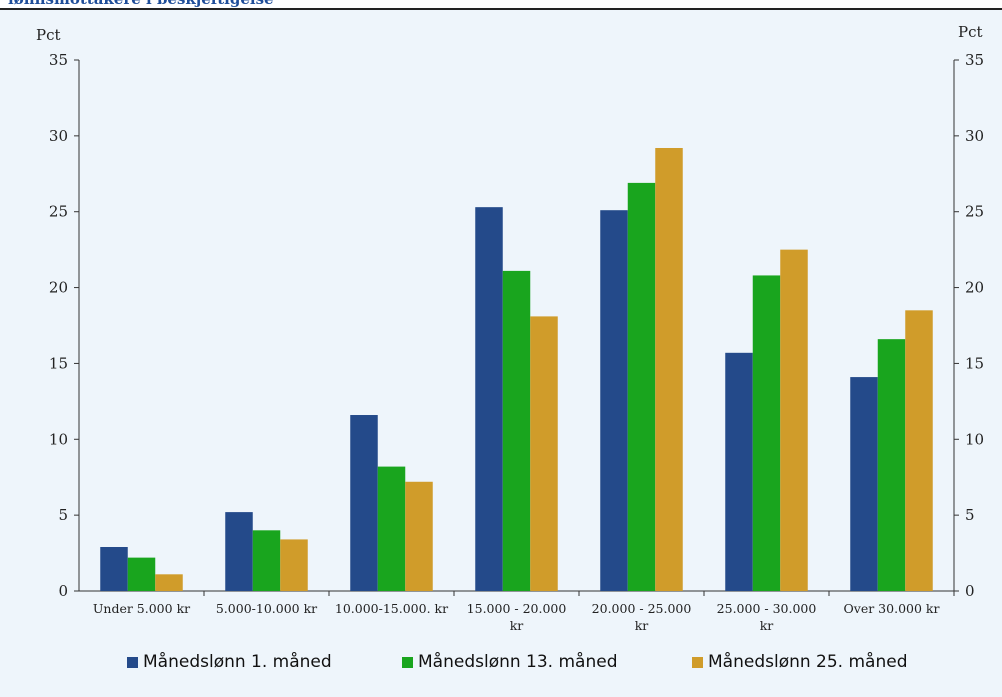 This screenshot has width=1002, height=697. I want to click on y-axis-label-left: Pct, so click(48, 35).